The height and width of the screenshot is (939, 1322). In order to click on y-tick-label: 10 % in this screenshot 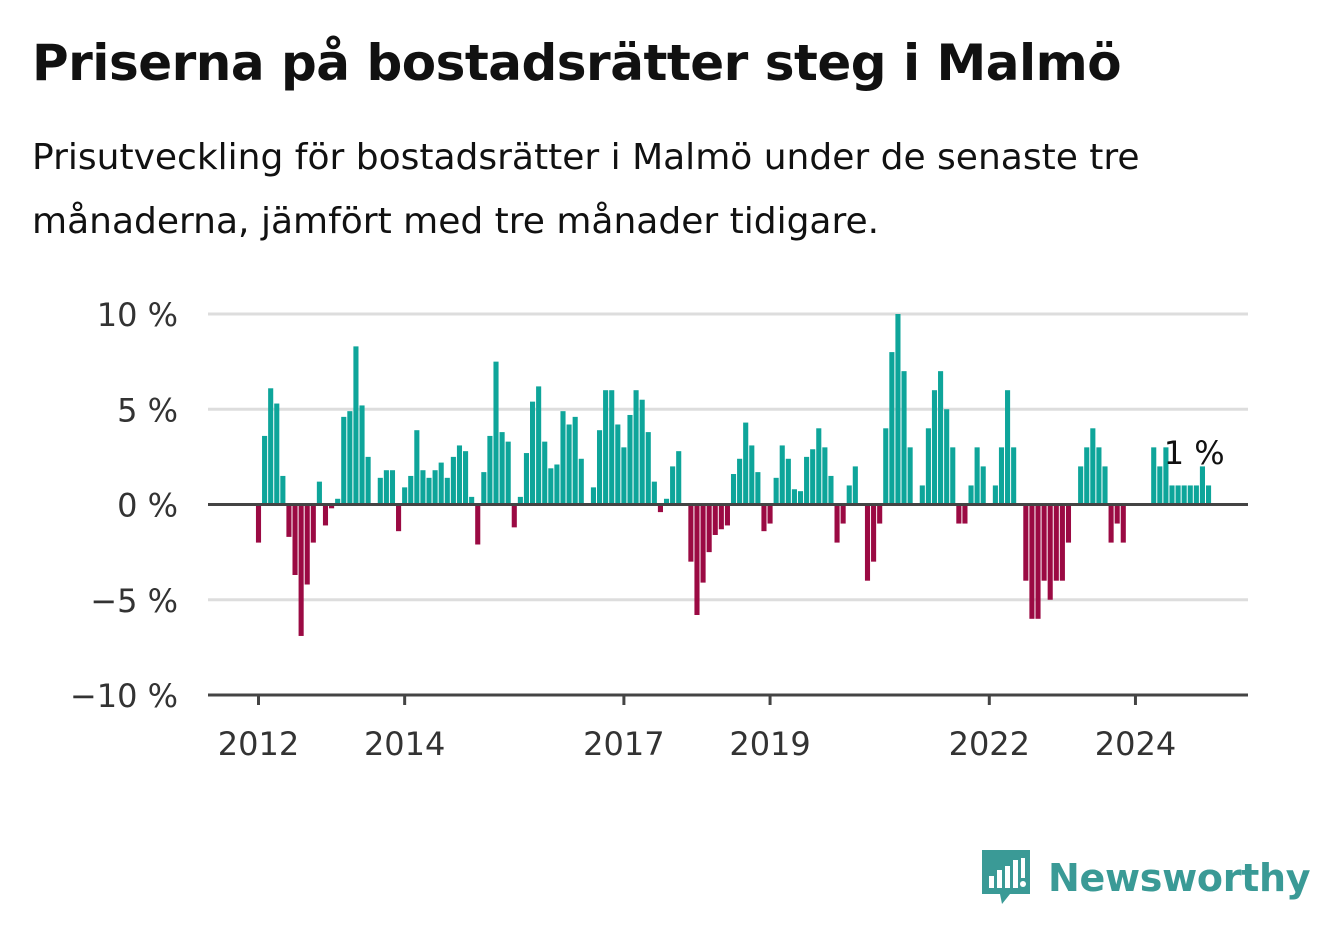, I will do `click(137, 315)`.